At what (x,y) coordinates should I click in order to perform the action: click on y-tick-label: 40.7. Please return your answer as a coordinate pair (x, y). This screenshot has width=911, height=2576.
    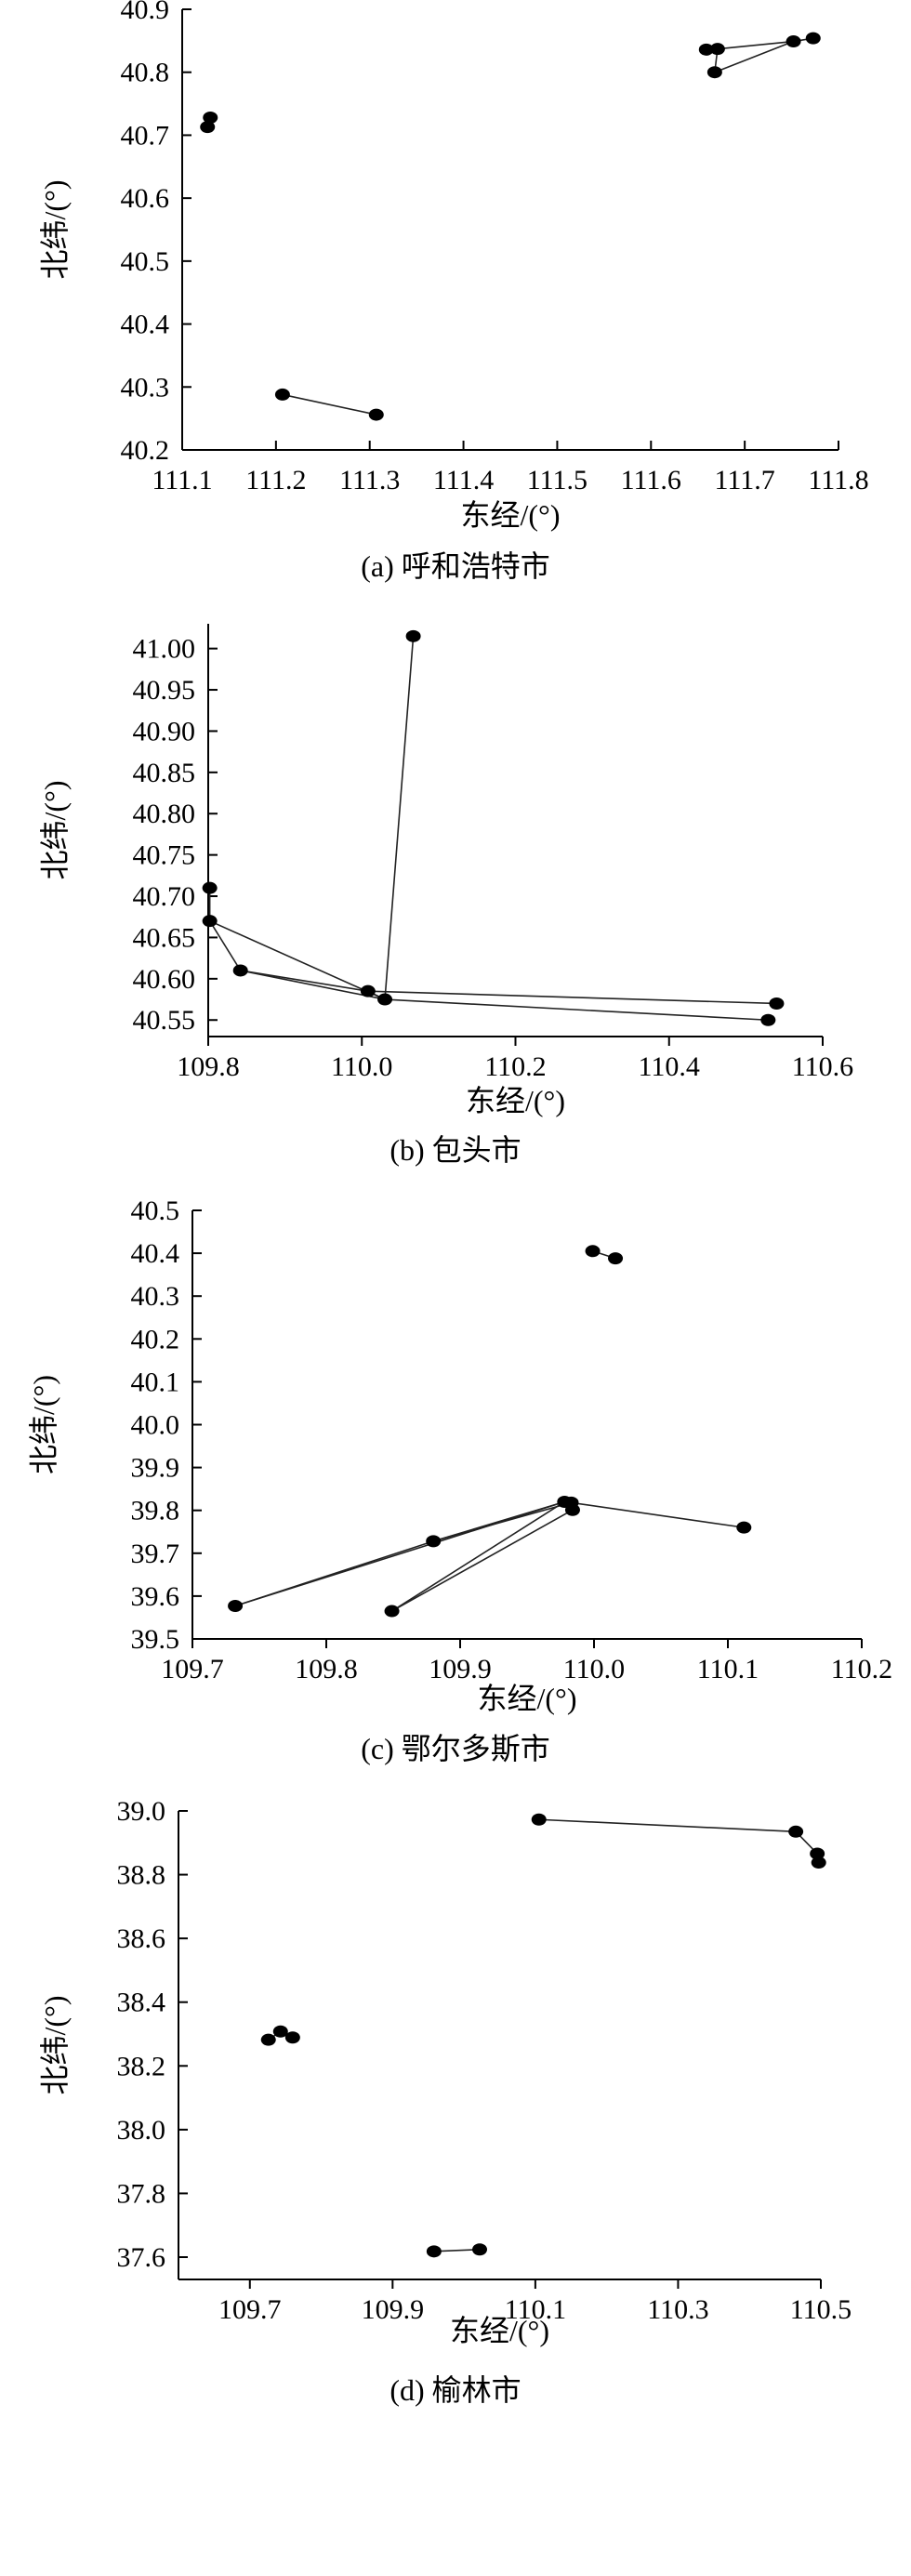
    Looking at the image, I should click on (145, 135).